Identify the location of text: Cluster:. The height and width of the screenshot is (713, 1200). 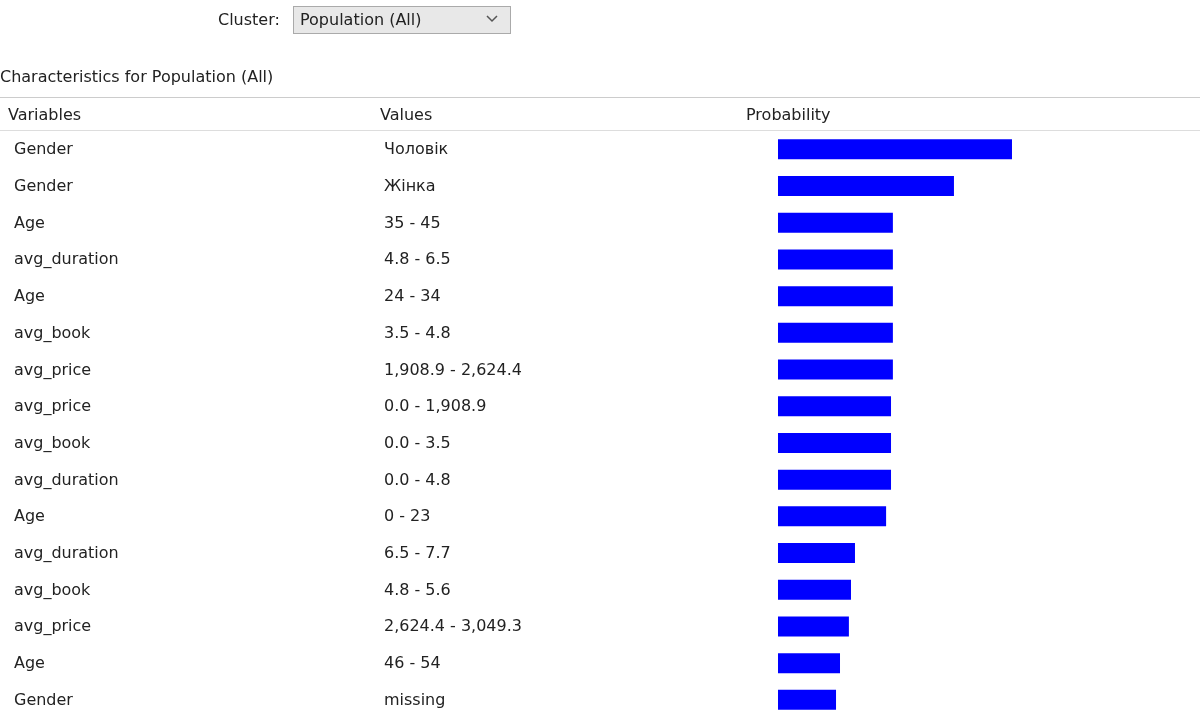
(249, 19).